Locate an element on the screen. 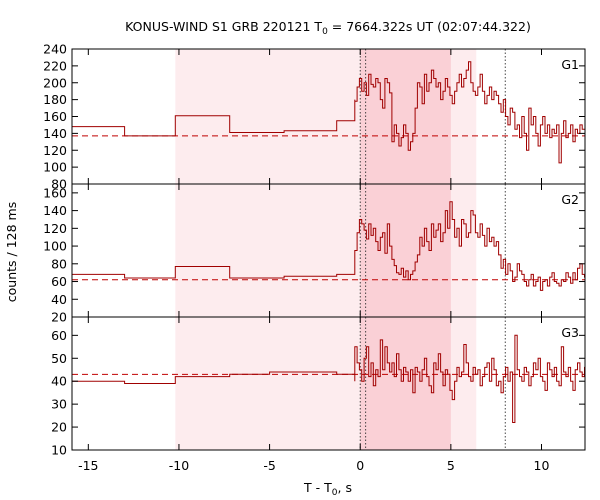 The image size is (600, 500). x-tick-label: 0 is located at coordinates (360, 465).